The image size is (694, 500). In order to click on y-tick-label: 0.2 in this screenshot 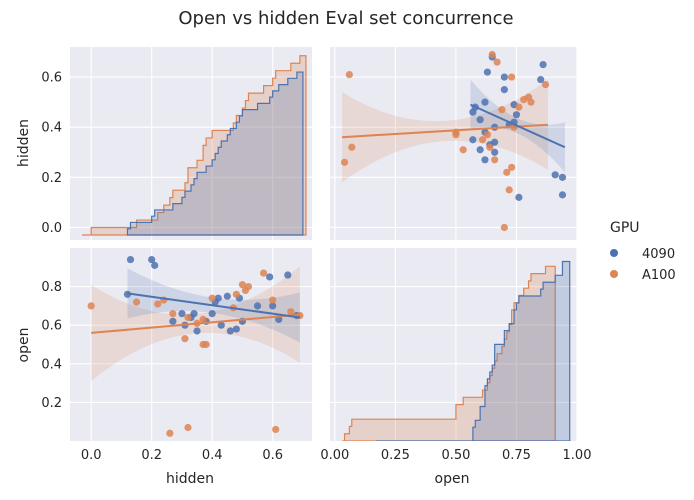, I will do `click(51, 178)`.